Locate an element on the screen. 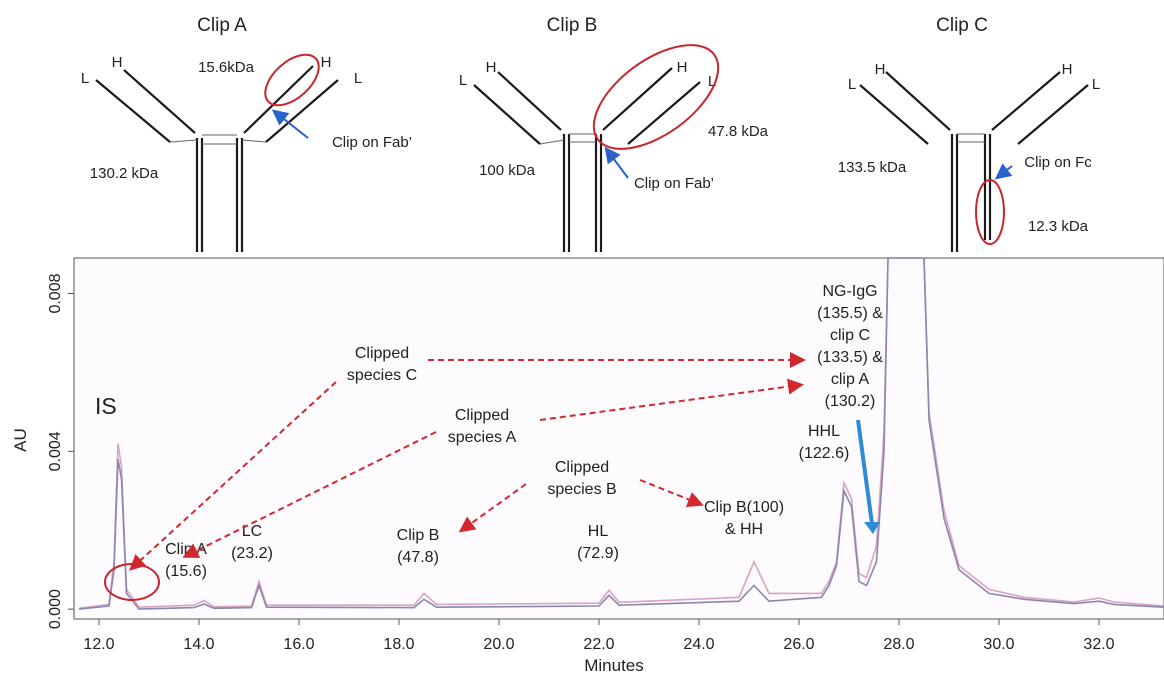 The width and height of the screenshot is (1164, 675). peak-label: & HH is located at coordinates (744, 529).